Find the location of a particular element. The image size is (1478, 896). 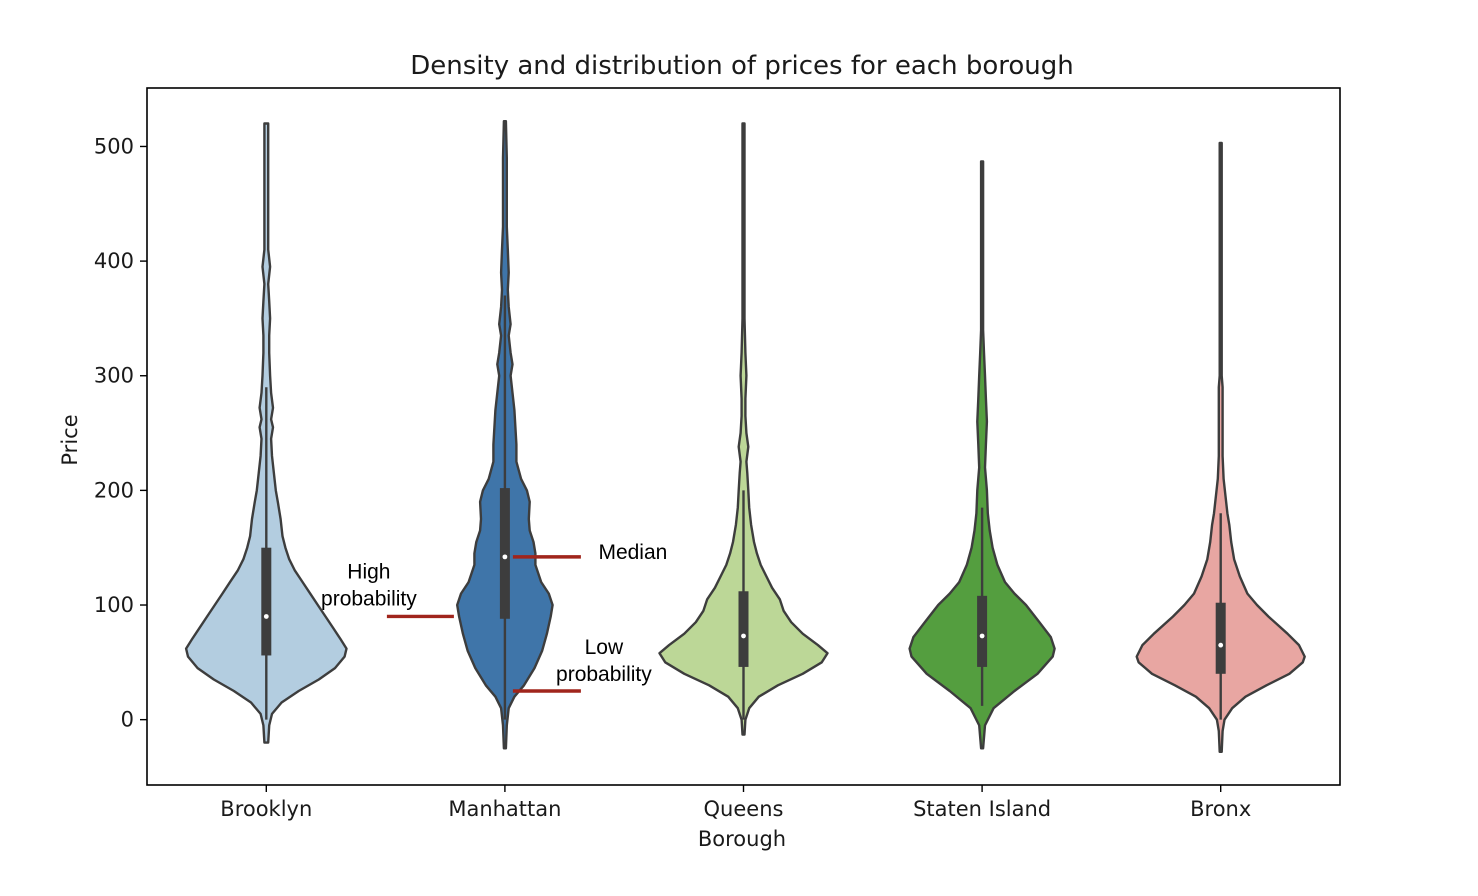

iqr-box-queens is located at coordinates (743, 629).